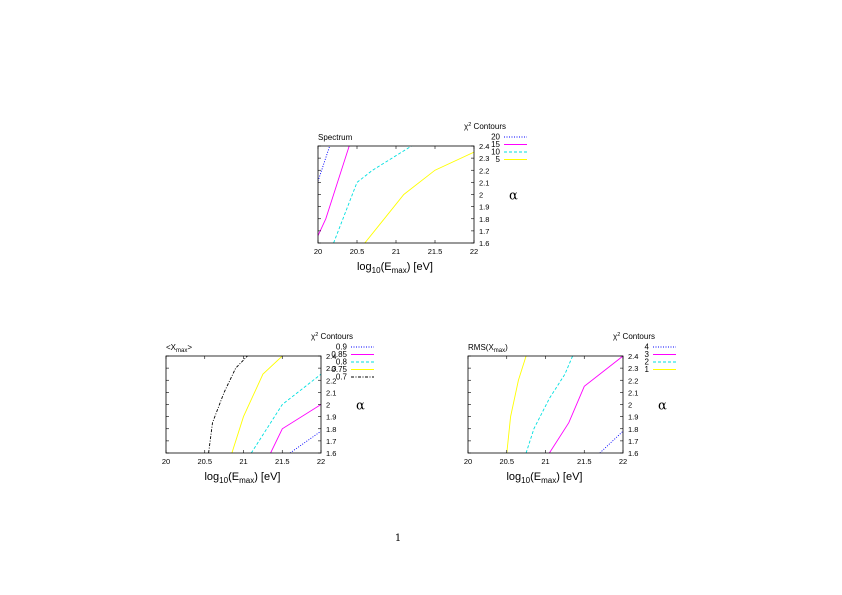  I want to click on legend-entry-label: 0.7, so click(342, 377).